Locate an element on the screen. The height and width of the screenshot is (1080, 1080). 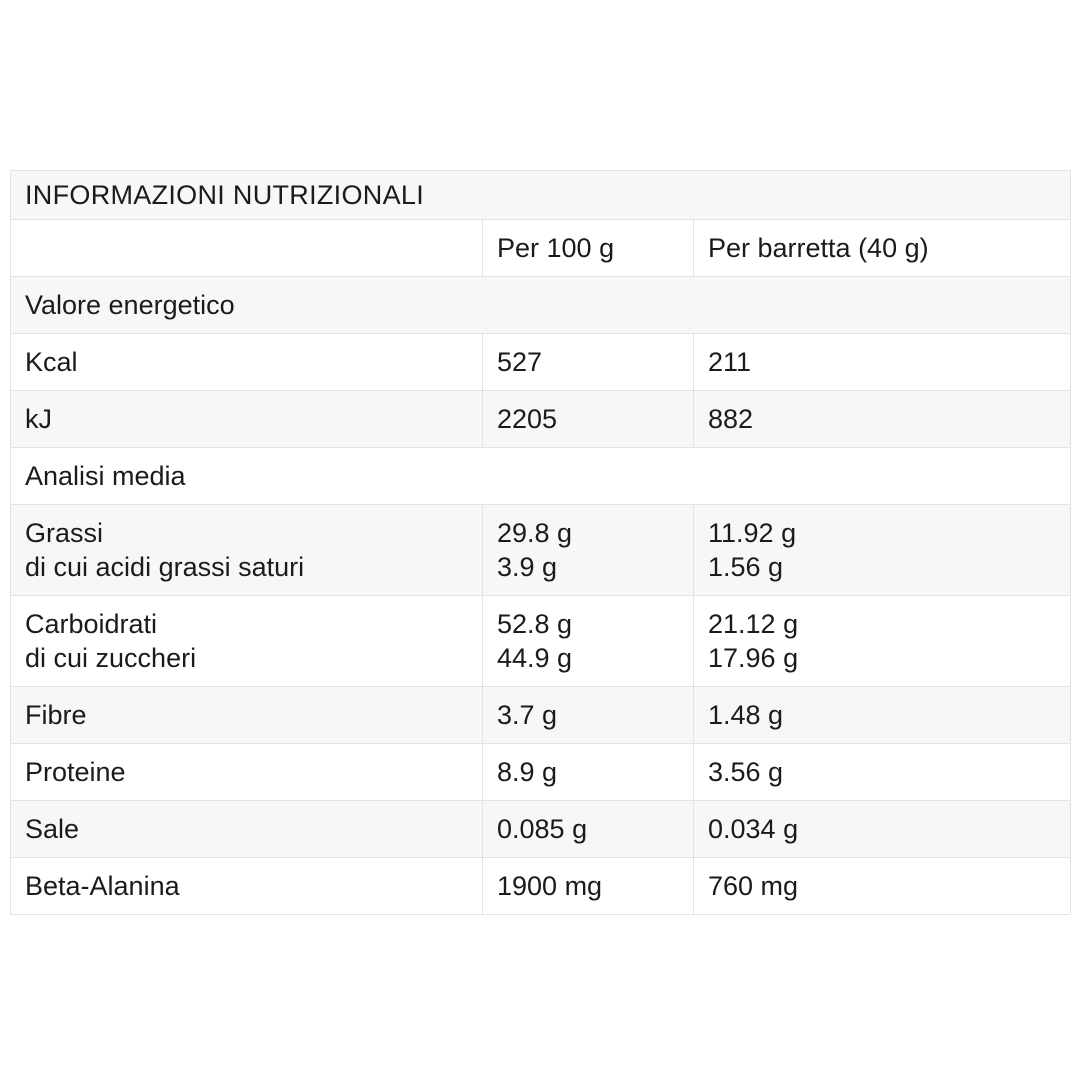
row-proteine: Proteine 8.9 g 3.56 g is located at coordinates (541, 772).